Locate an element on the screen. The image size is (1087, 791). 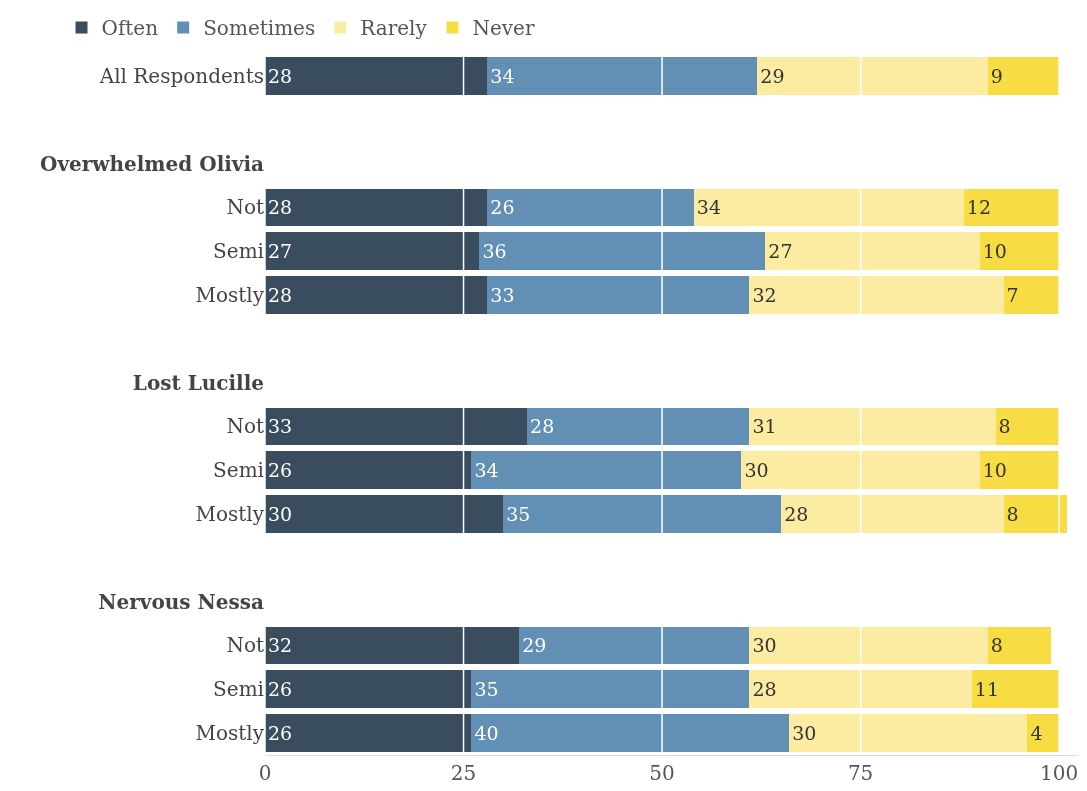
data-label: 11 is located at coordinates (986, 689).